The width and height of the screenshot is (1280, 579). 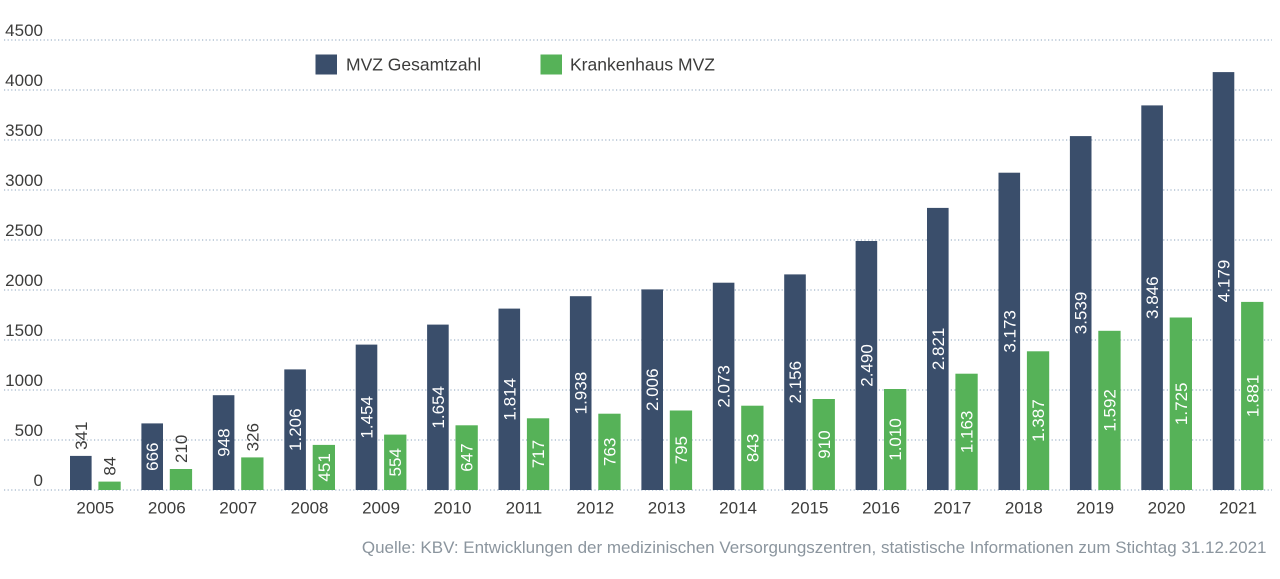 What do you see at coordinates (324, 467) in the screenshot?
I see `svg-text: 451` at bounding box center [324, 467].